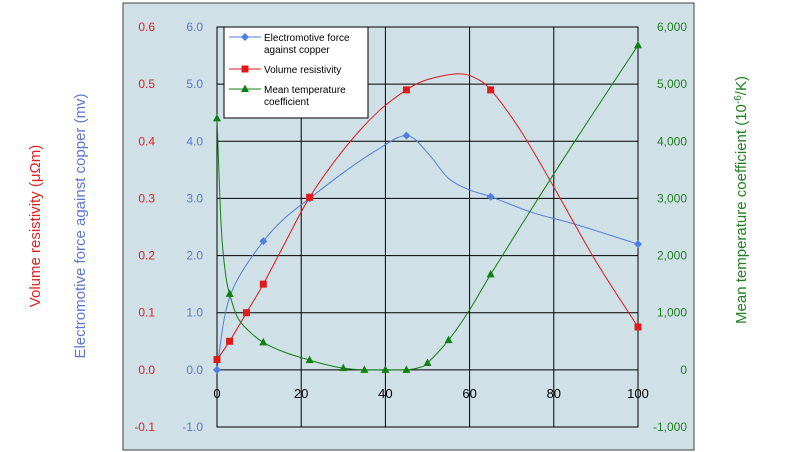 Image resolution: width=790 pixels, height=452 pixels. What do you see at coordinates (194, 84) in the screenshot?
I see `emf-tick-label: 5.0` at bounding box center [194, 84].